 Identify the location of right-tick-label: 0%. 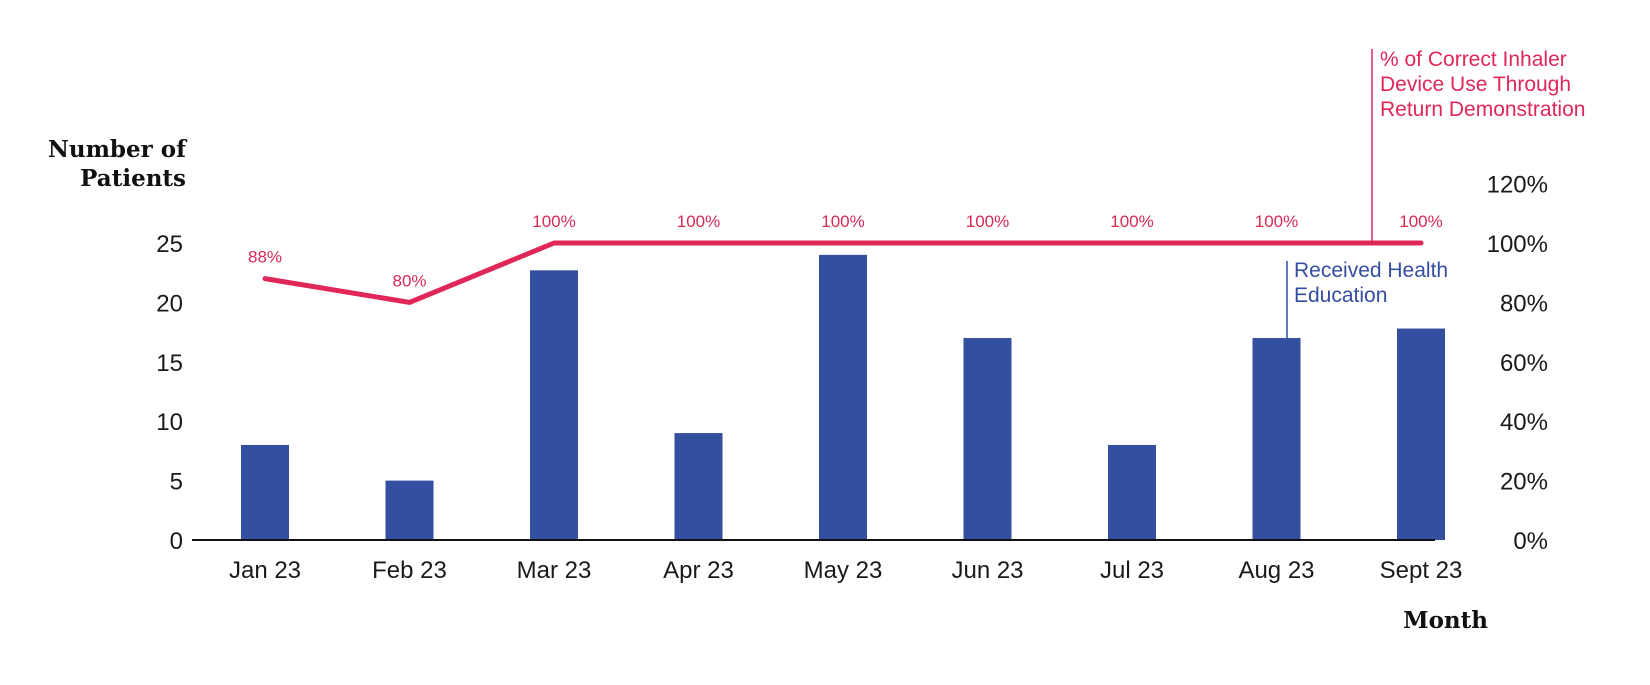
(1530, 541).